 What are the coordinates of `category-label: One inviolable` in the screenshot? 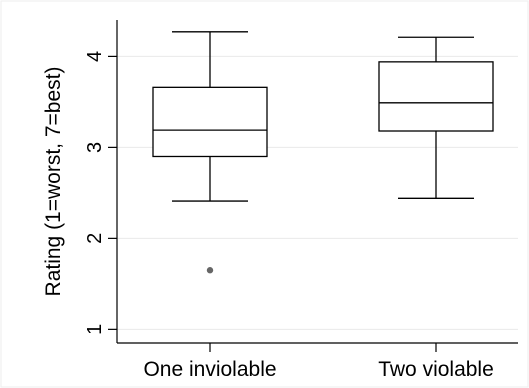 It's located at (209, 369).